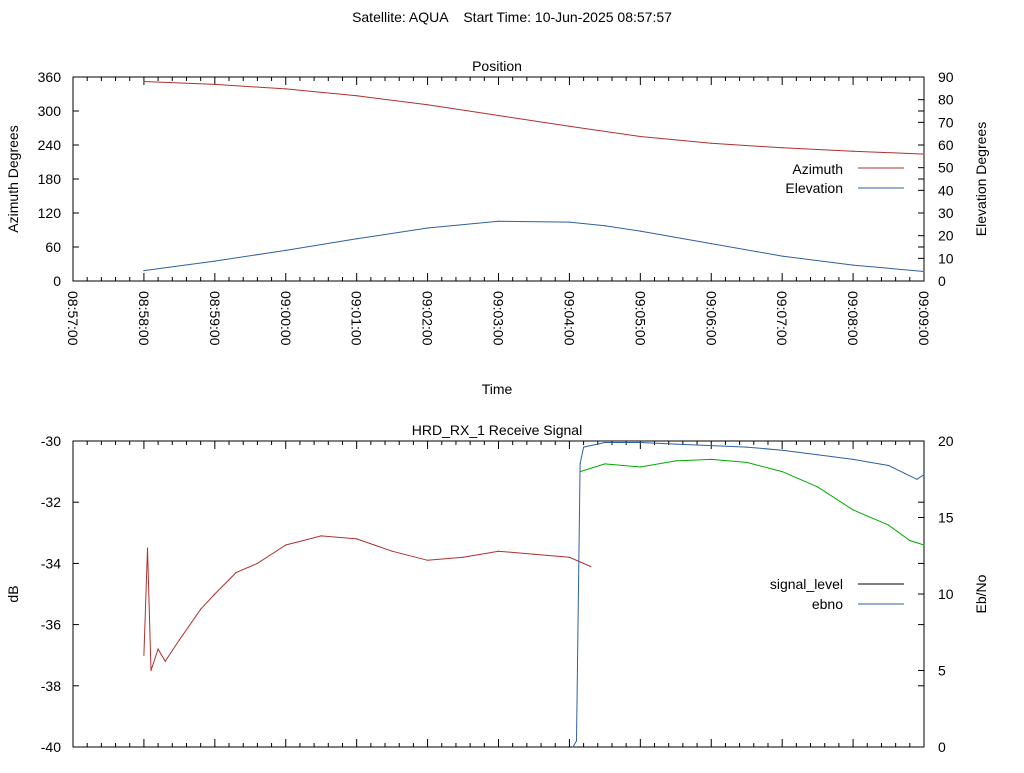  I want to click on position-y2-axis-label: Elevation Degrees, so click(981, 179).